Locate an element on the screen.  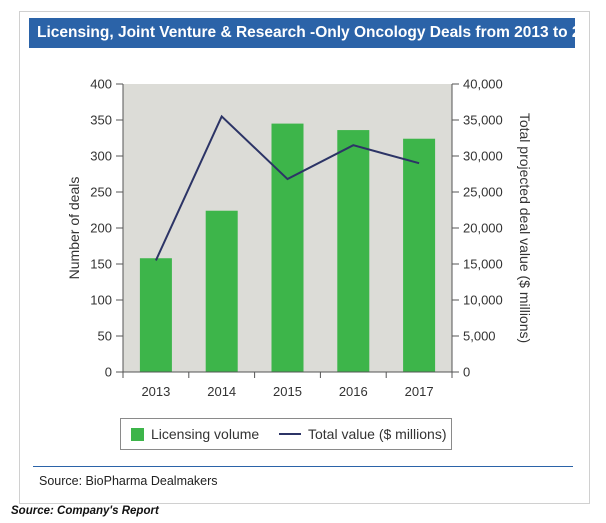
y2-tick-label: 35,000 is located at coordinates (483, 120).